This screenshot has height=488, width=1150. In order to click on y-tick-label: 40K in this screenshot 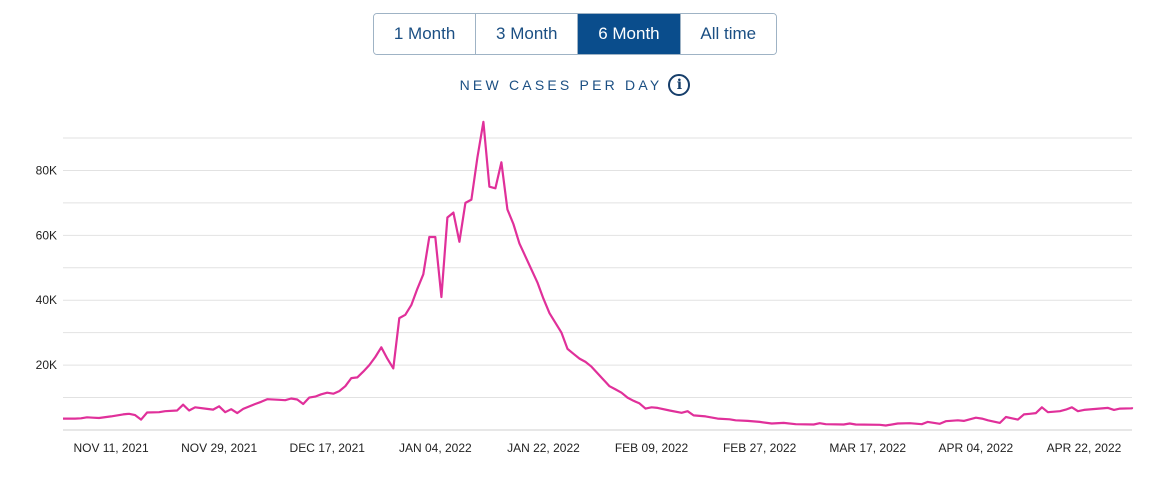, I will do `click(46, 300)`.